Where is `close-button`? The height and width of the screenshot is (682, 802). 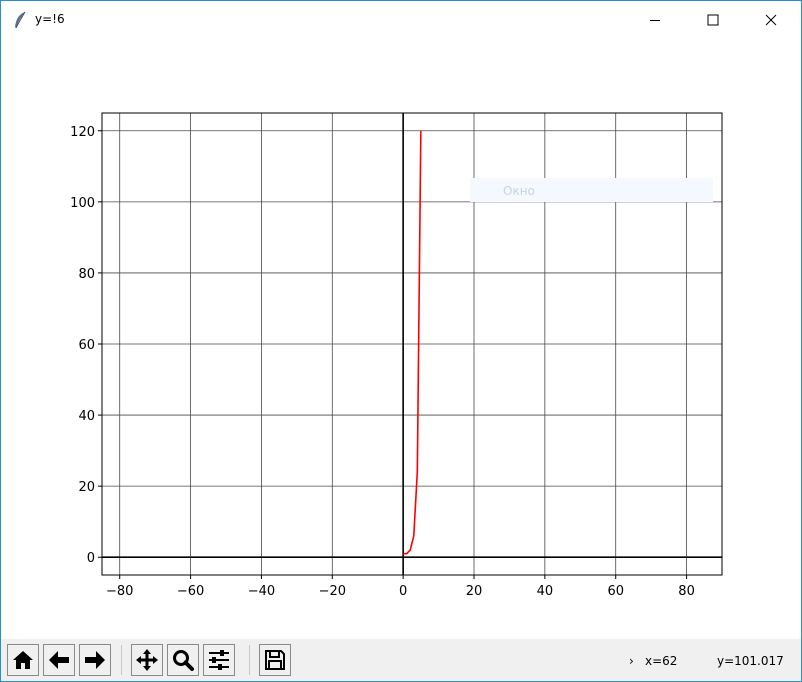 close-button is located at coordinates (772, 20).